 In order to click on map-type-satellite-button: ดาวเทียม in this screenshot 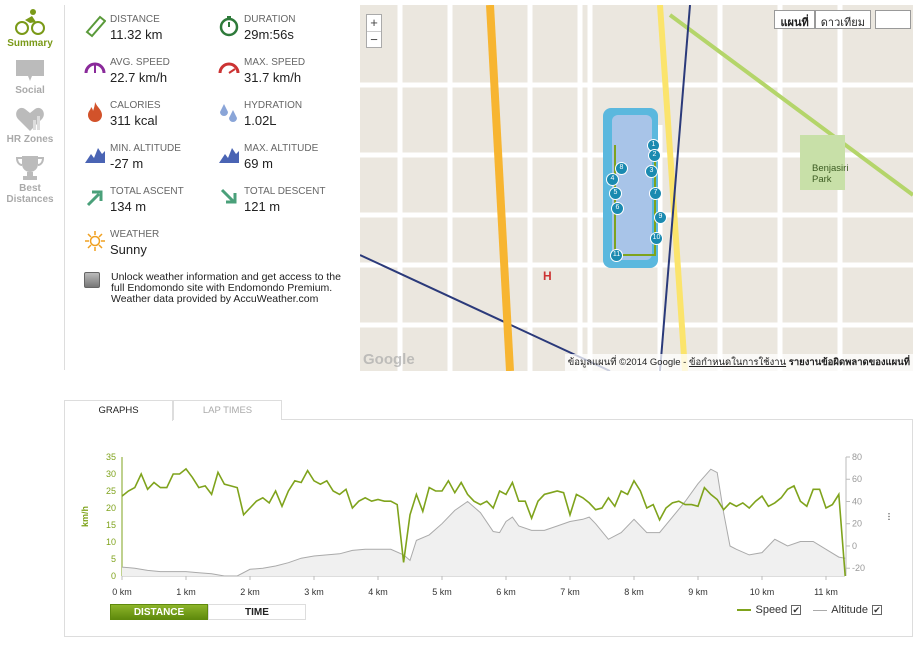, I will do `click(842, 19)`.